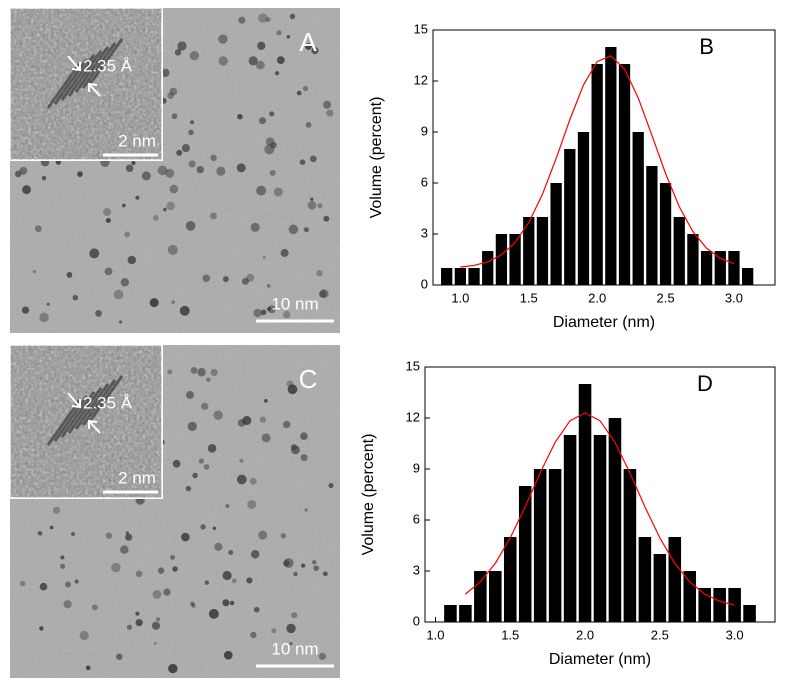 This screenshot has width=787, height=692. I want to click on y-tick-label: 9, so click(424, 130).